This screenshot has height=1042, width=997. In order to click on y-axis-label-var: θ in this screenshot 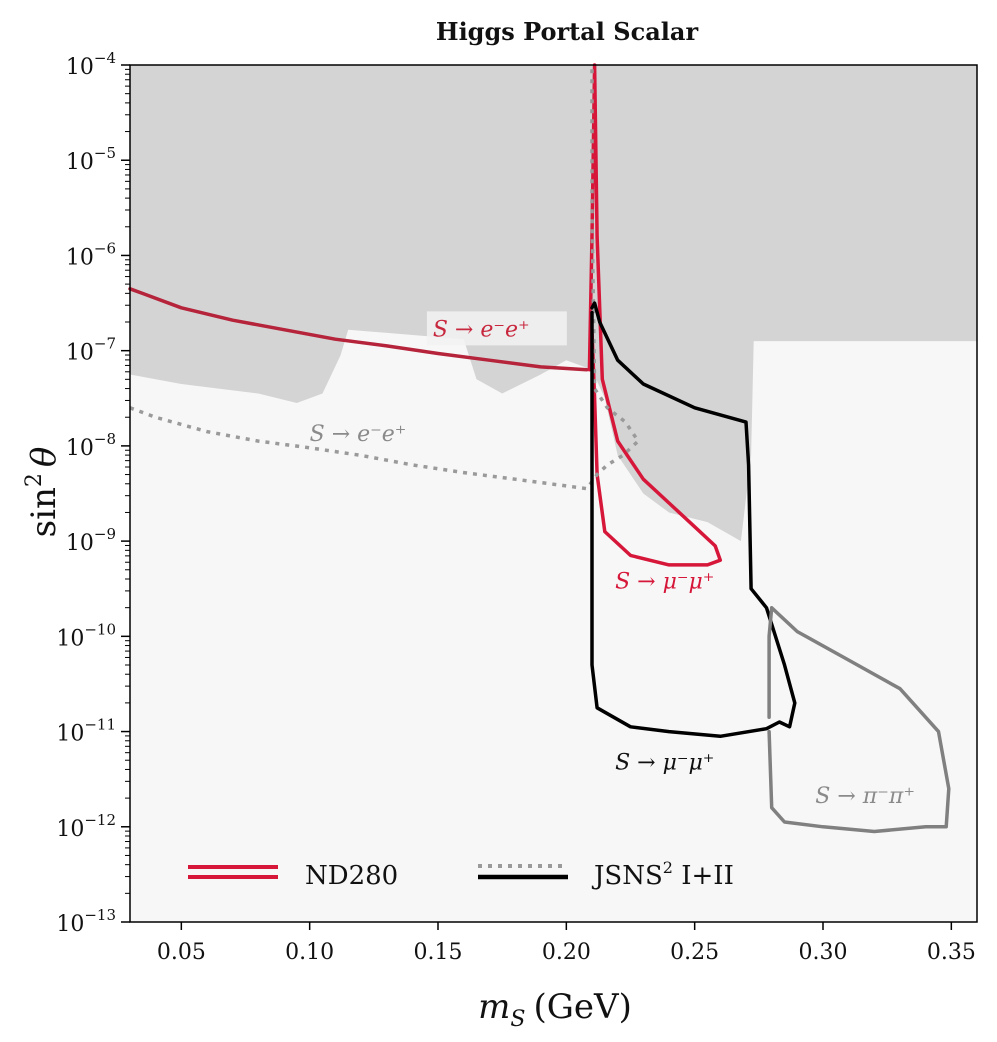, I will do `click(44, 457)`.